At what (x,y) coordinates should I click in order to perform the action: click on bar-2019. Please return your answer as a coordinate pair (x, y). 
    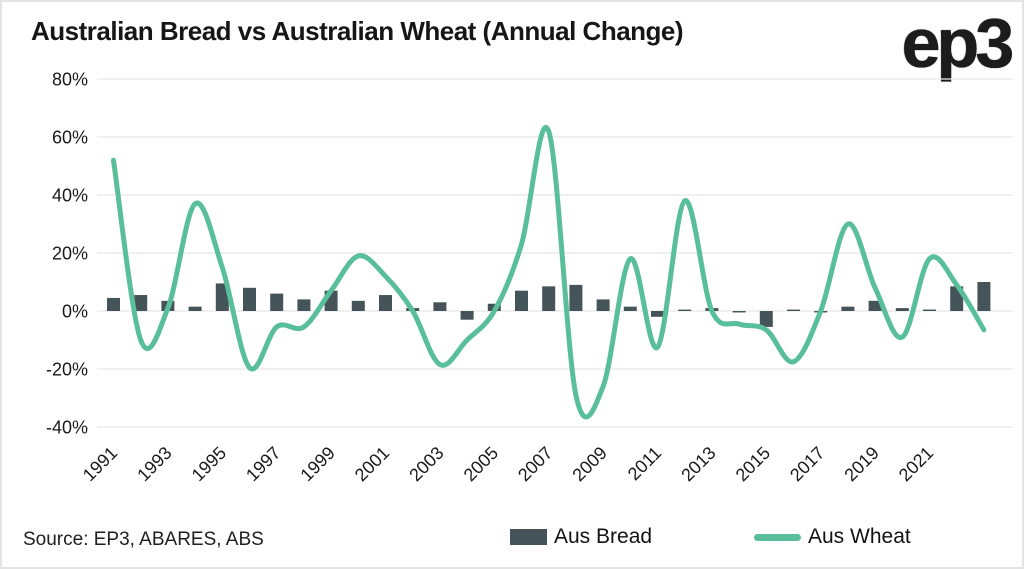
    Looking at the image, I should click on (875, 305).